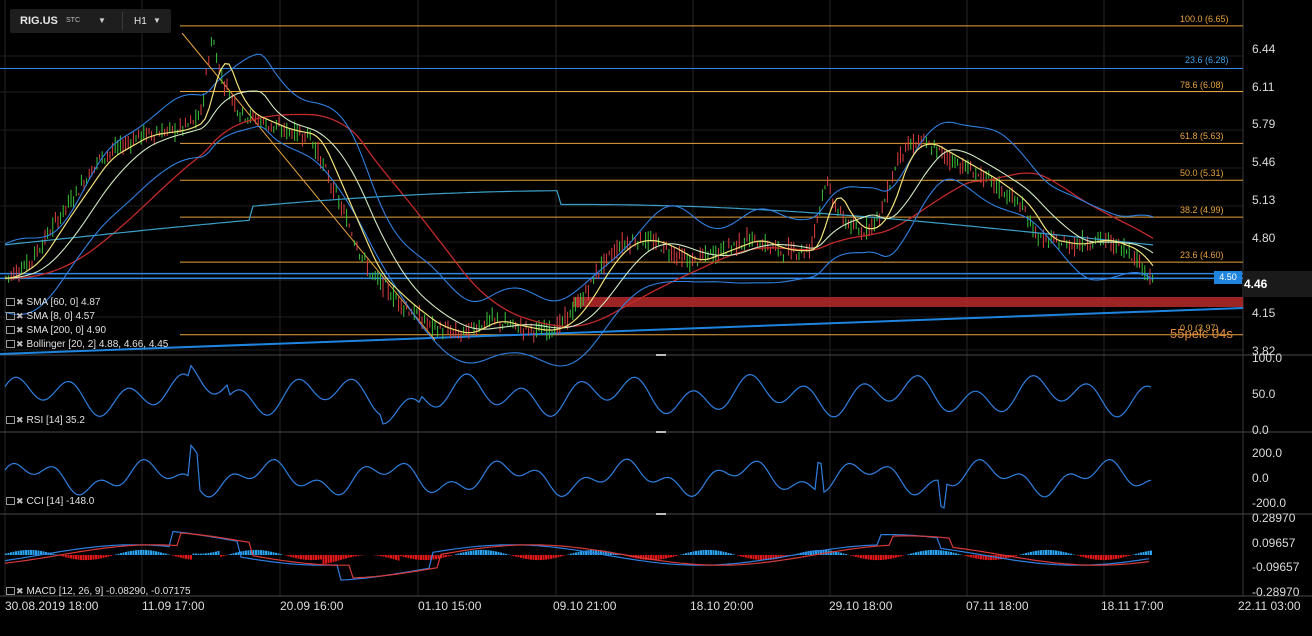  I want to click on legend-rsi: ✖ RSI [14] 35.2, so click(45, 420).